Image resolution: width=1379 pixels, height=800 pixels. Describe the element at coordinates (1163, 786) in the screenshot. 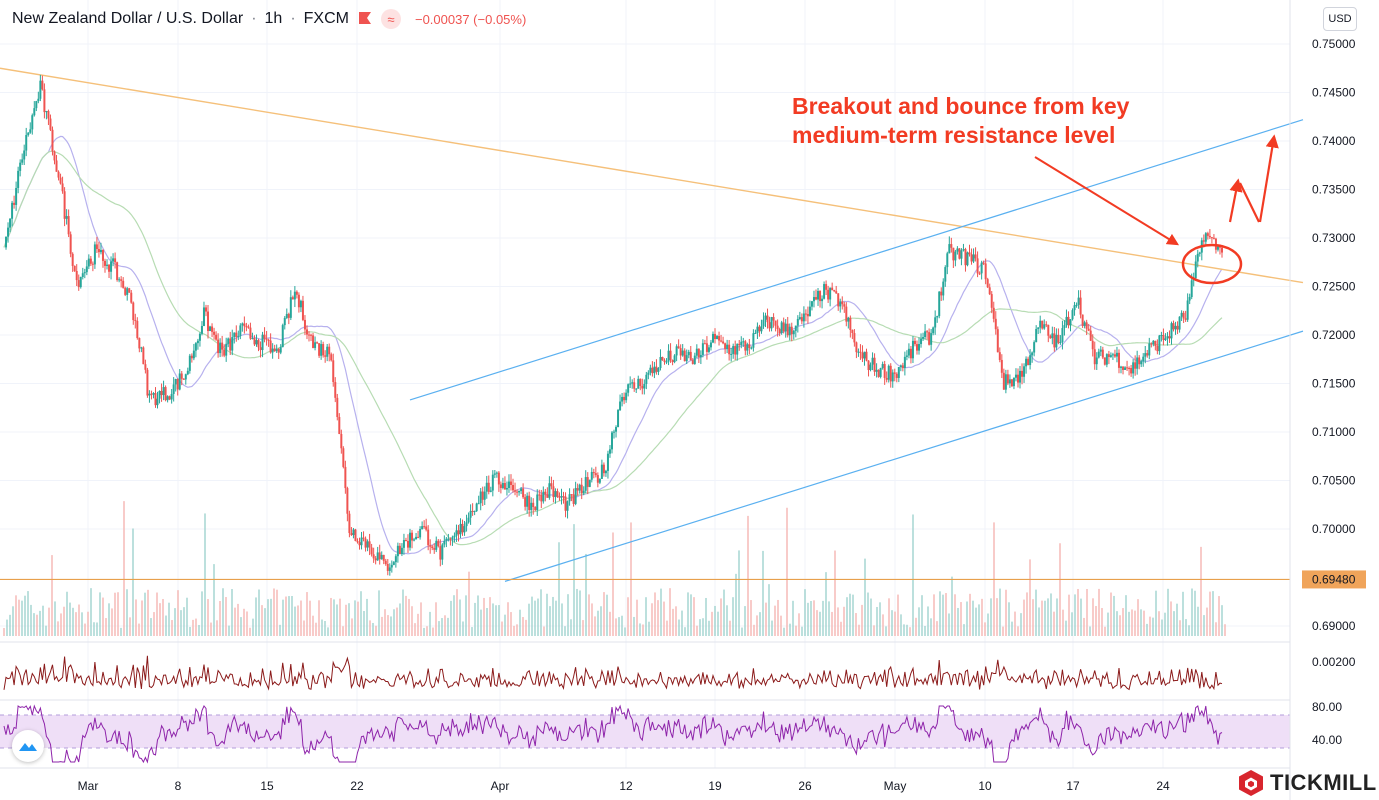

I see `time-tick-label: 24` at that location.